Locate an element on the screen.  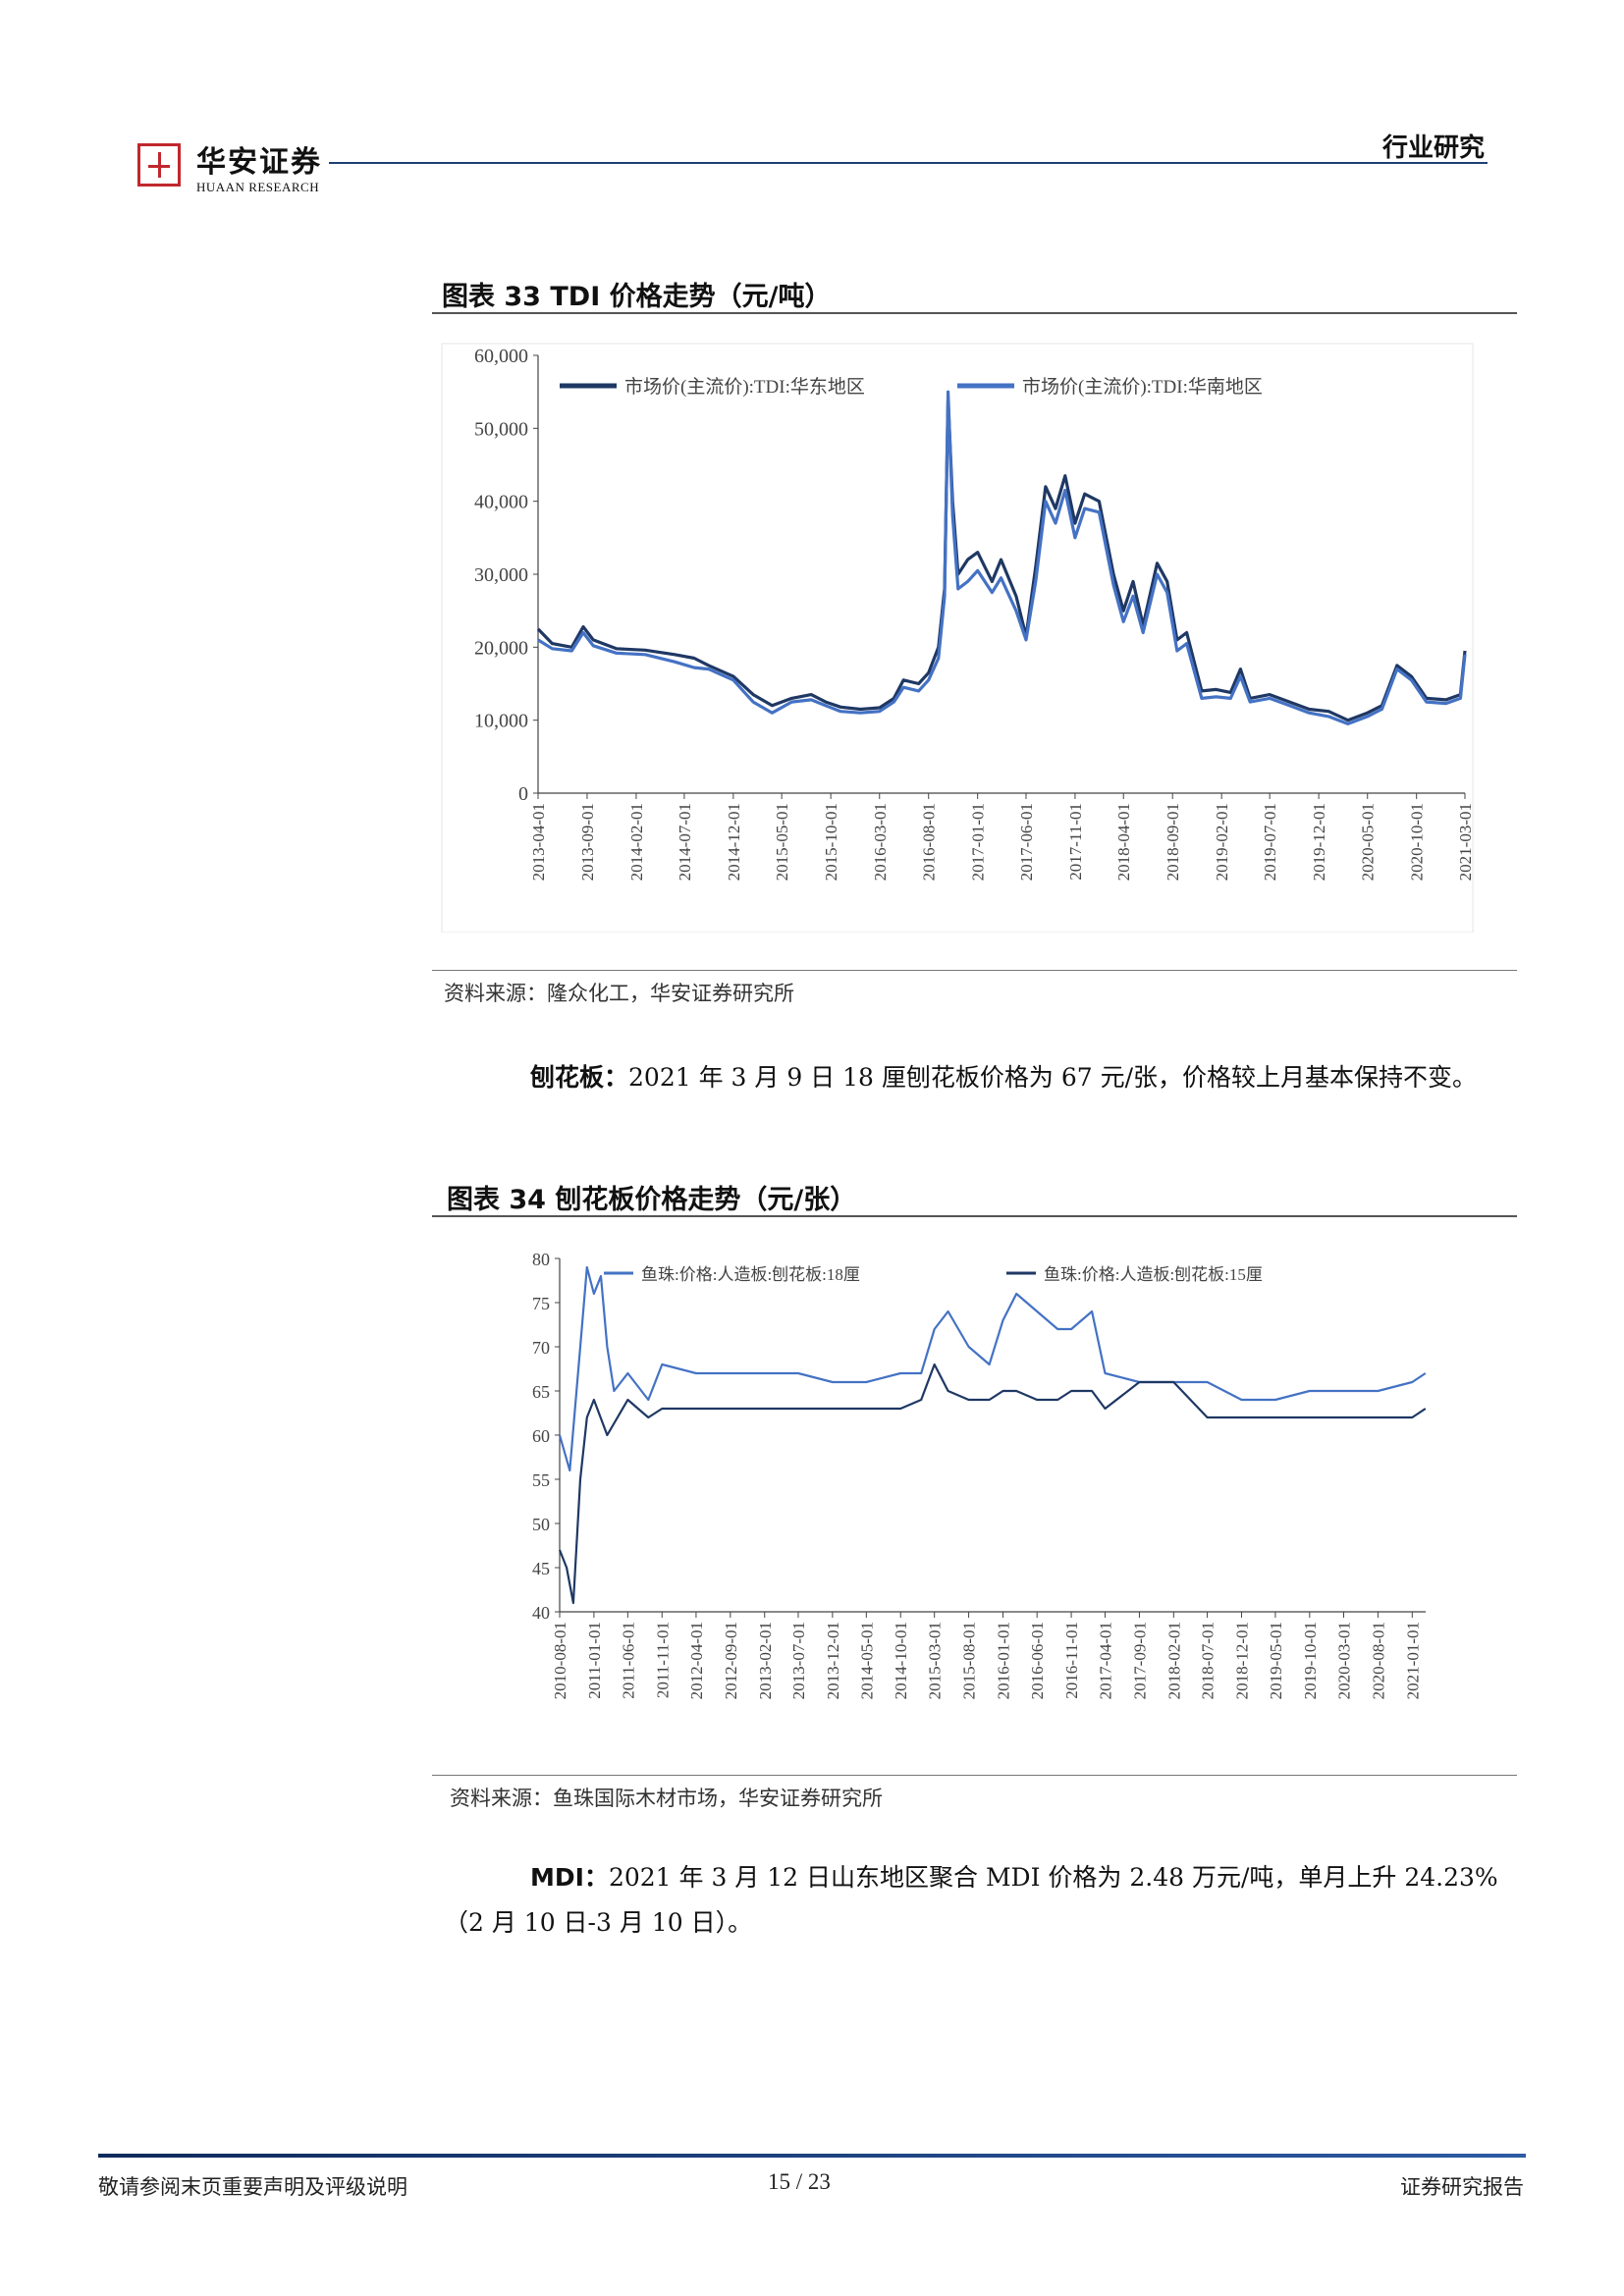
x-tick-label: 2019-10-01 is located at coordinates (1310, 1660).